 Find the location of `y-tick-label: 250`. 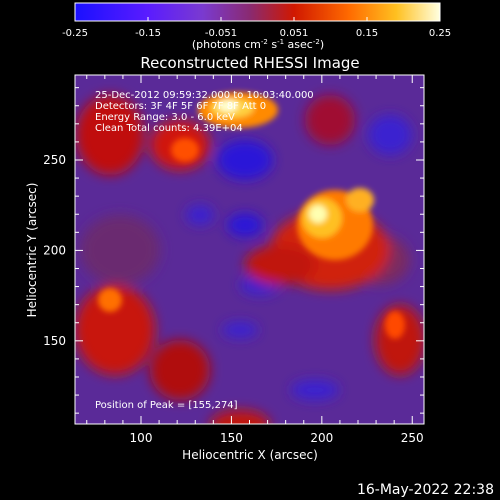

y-tick-label: 250 is located at coordinates (54, 160).